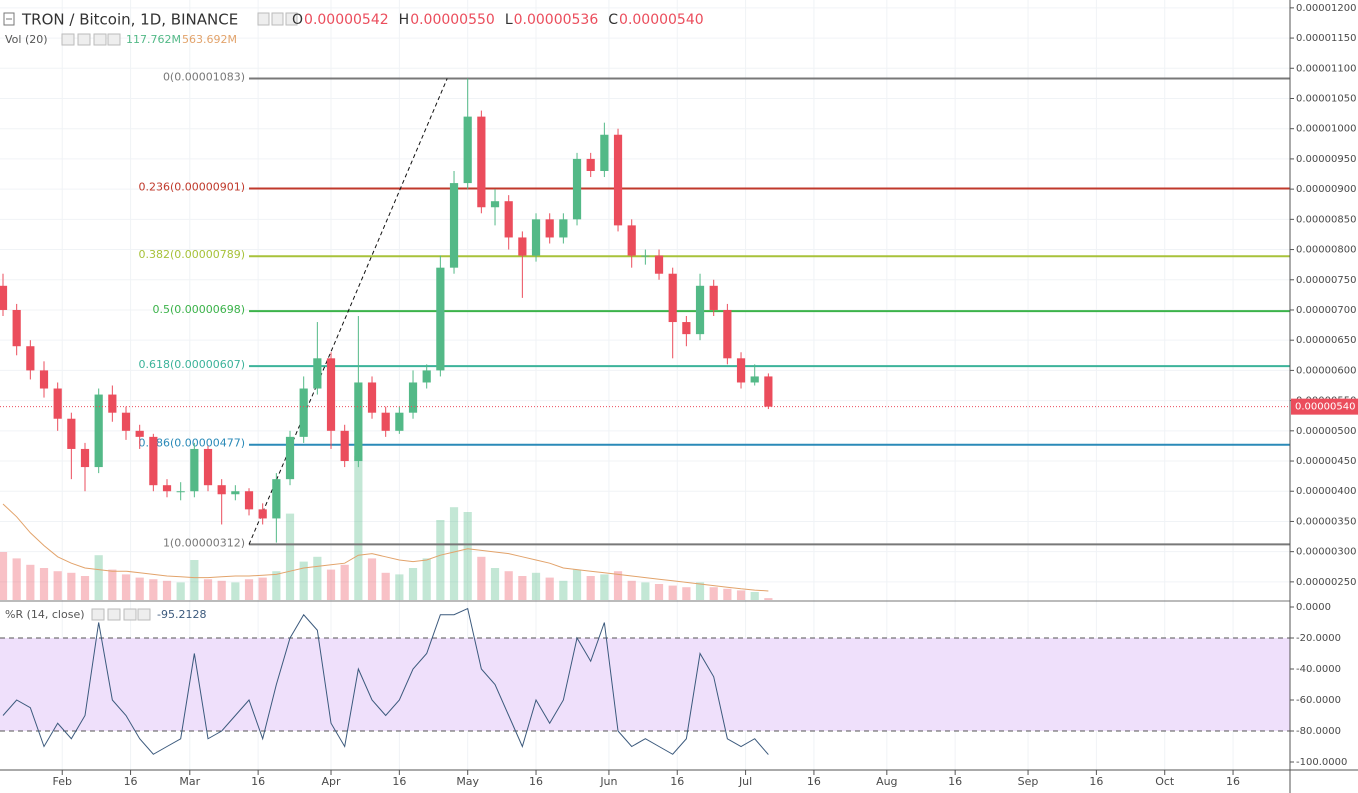 The height and width of the screenshot is (793, 1358). I want to click on y-tick-label: 0.00001000, so click(1326, 129).